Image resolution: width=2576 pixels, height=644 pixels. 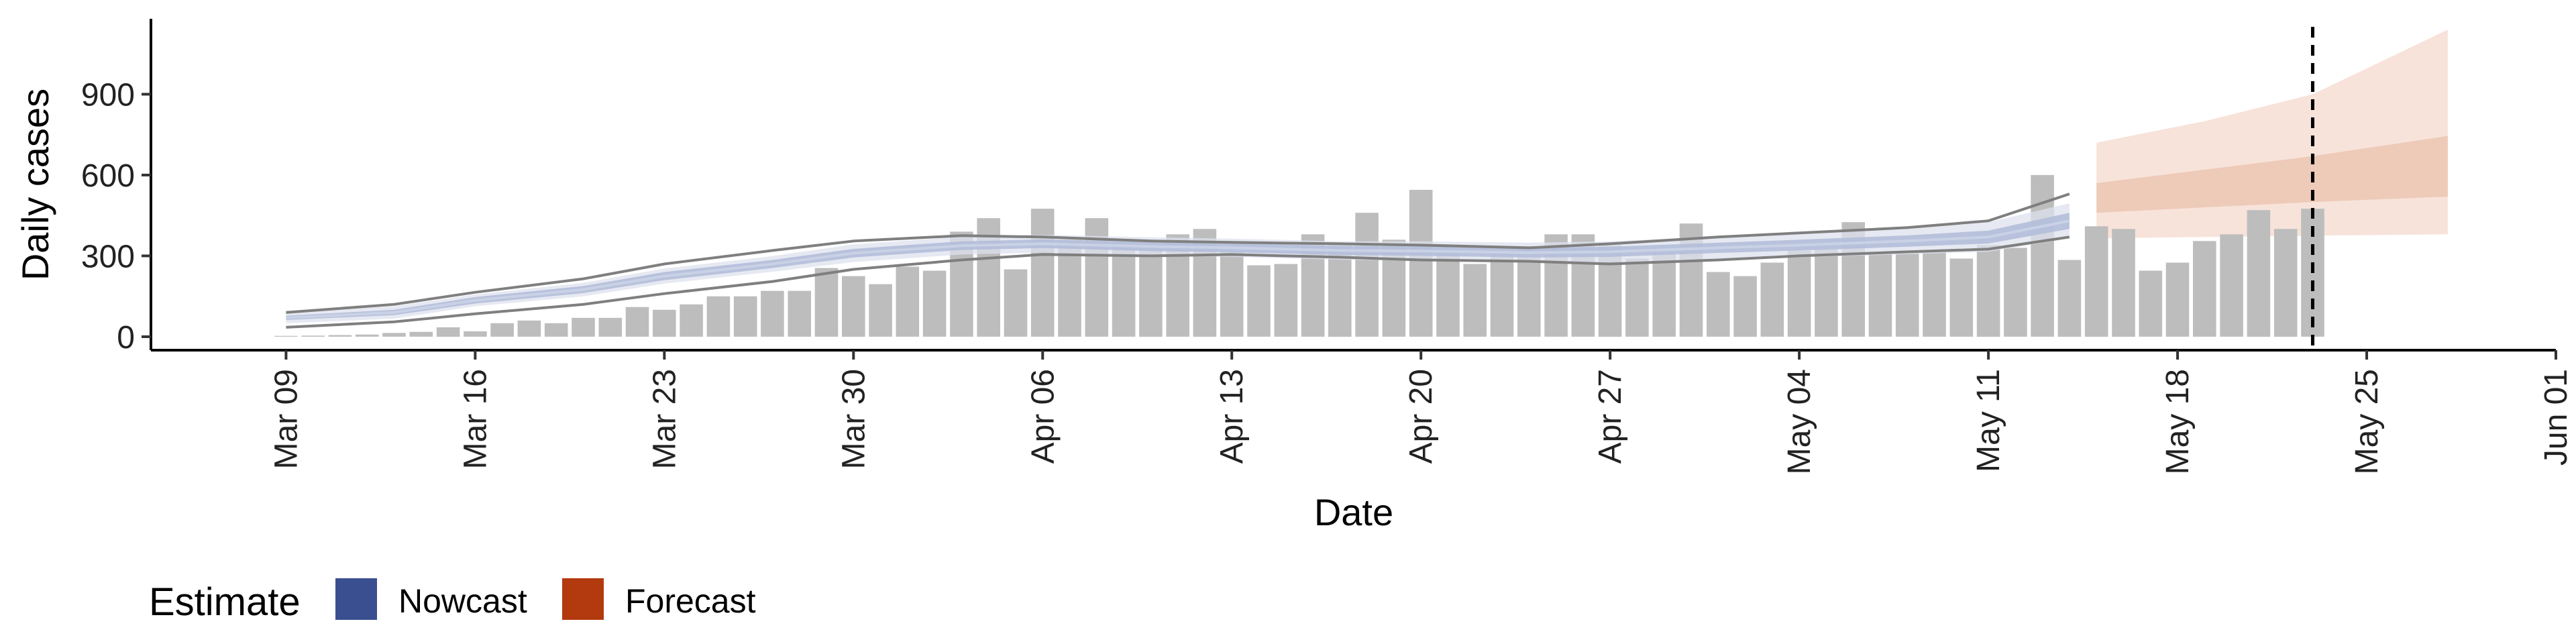 I want to click on y-tick-label: 600, so click(x=108, y=176).